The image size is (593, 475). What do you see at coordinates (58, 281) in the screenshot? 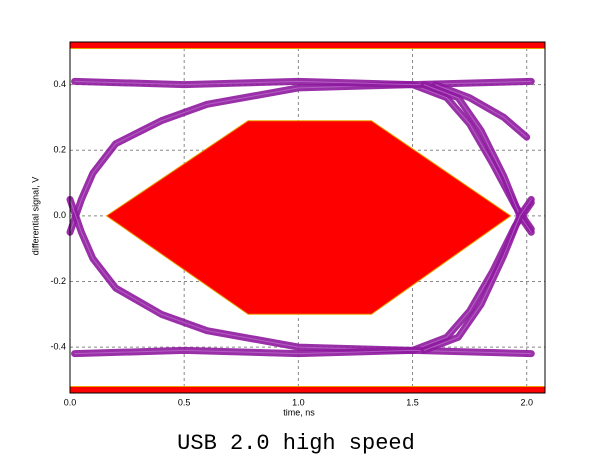
I see `y-tick-label: -0.2` at bounding box center [58, 281].